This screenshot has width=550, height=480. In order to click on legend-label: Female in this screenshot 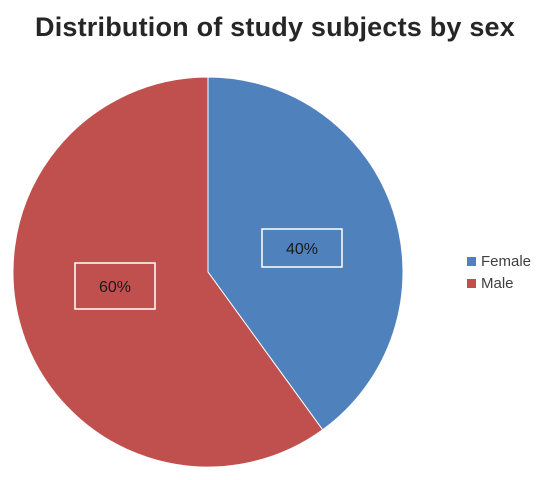, I will do `click(506, 261)`.